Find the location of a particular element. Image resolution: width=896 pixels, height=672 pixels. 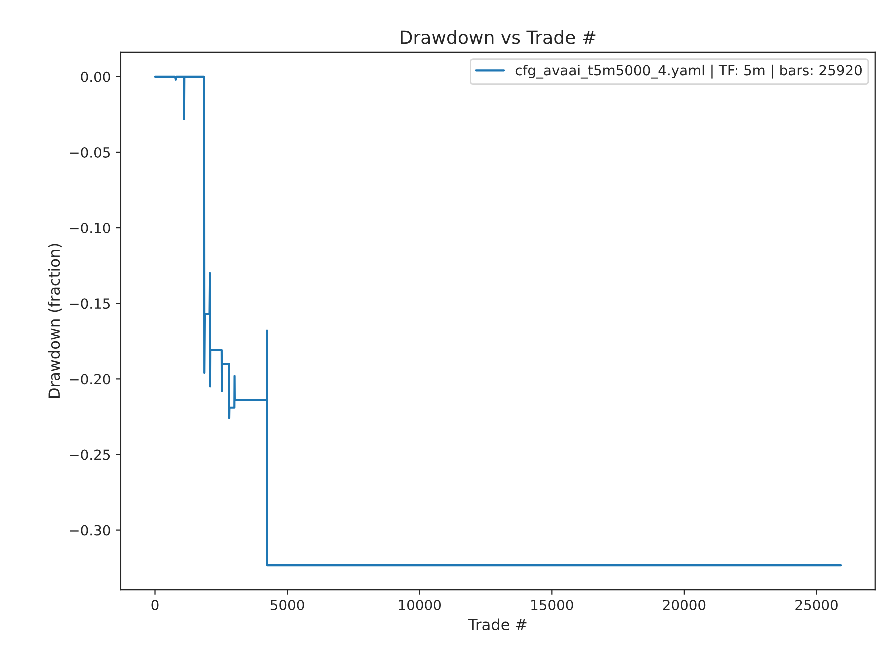

y-axis-title: Drawdown (fraction) is located at coordinates (55, 321).